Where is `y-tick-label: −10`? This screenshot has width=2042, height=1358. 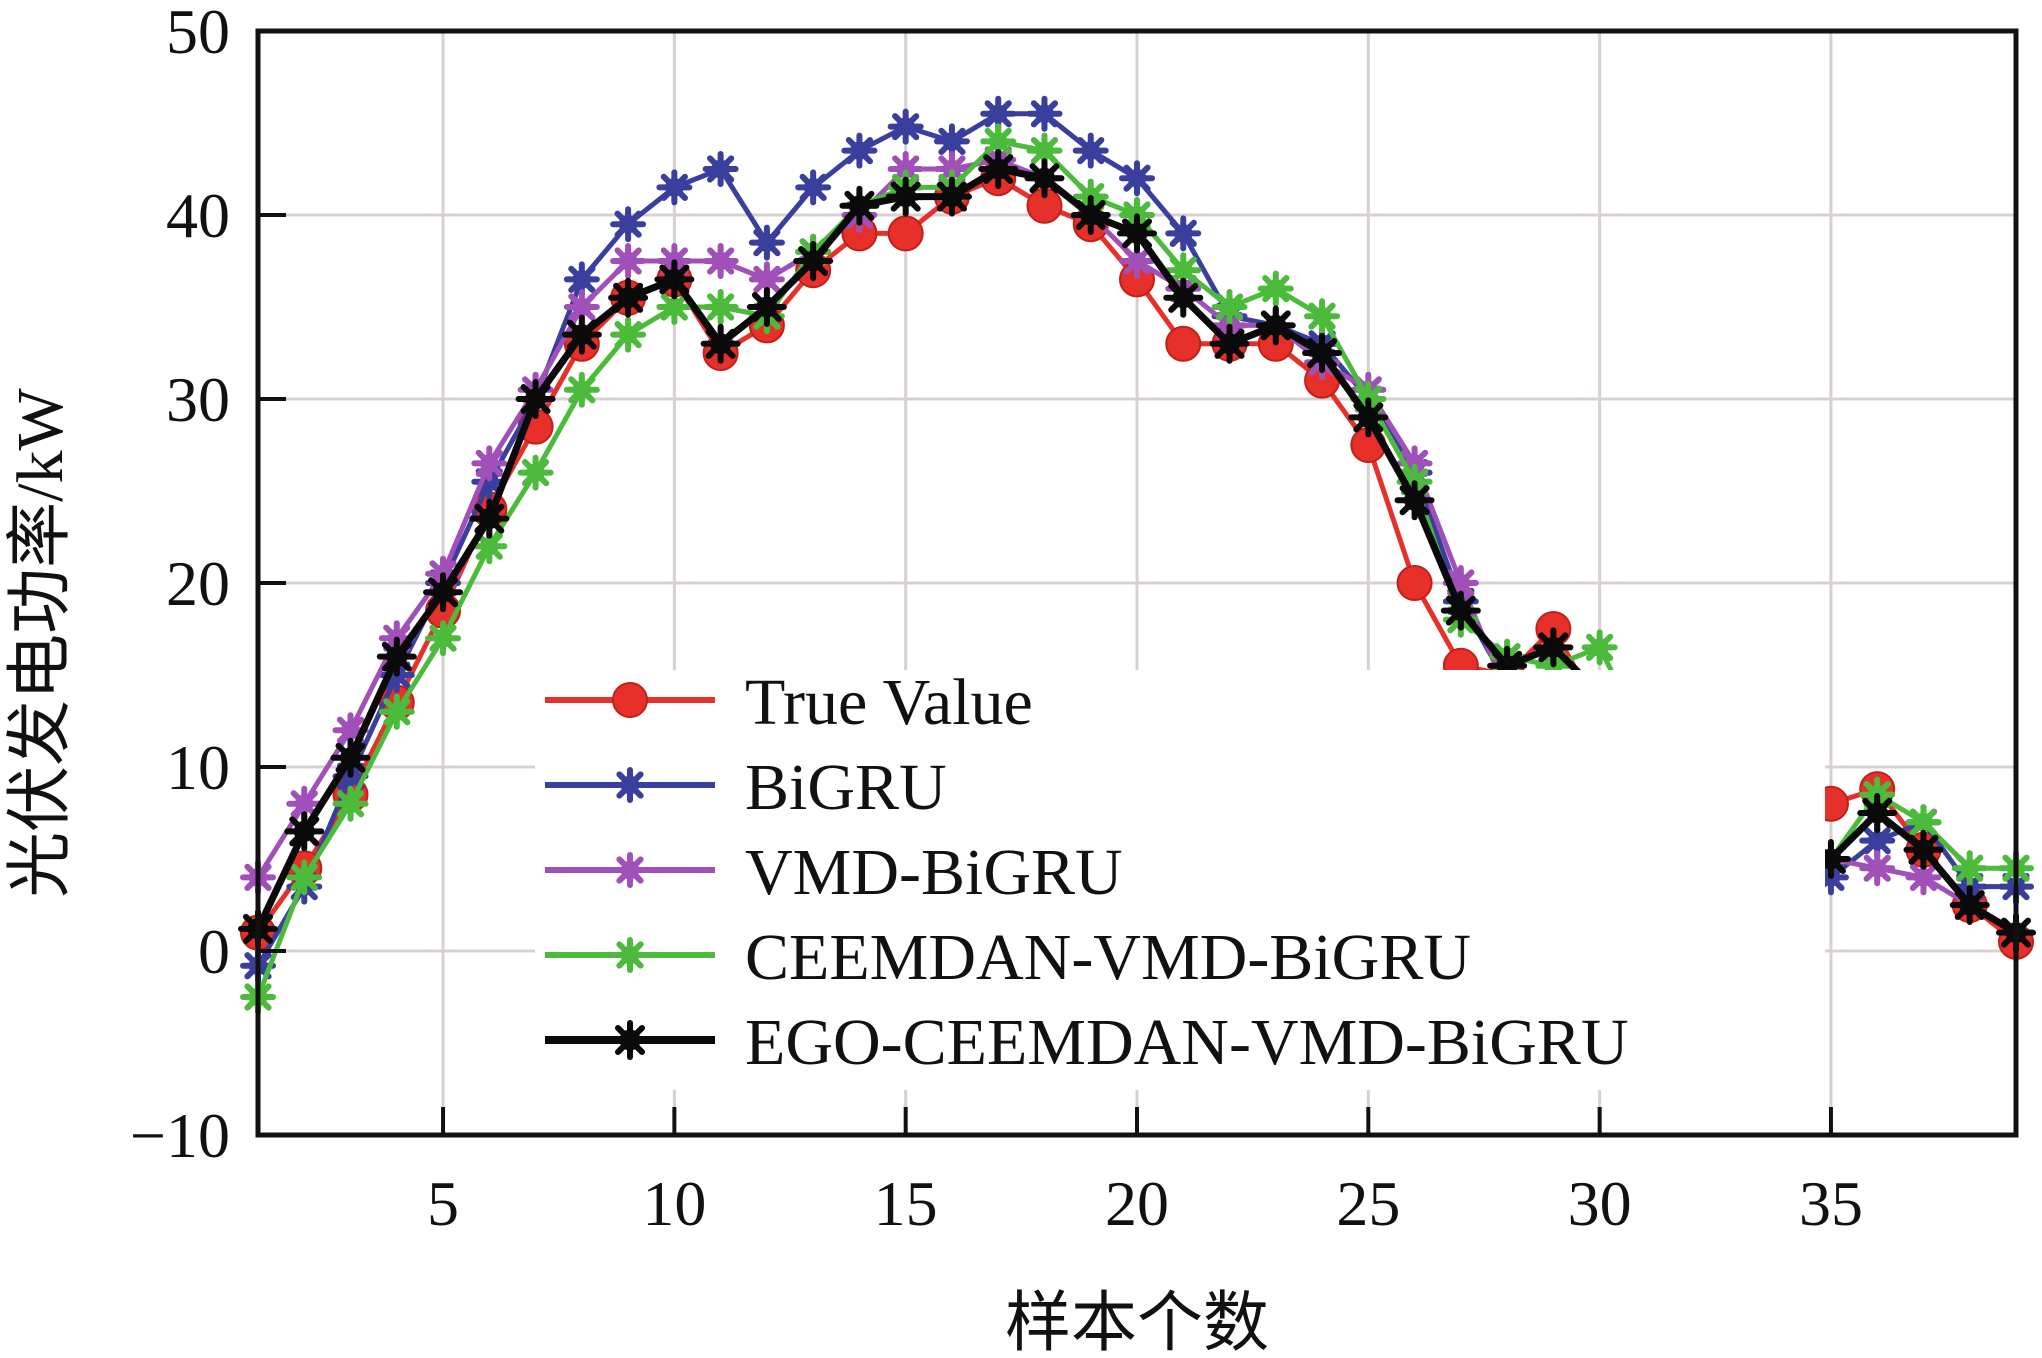
y-tick-label: −10 is located at coordinates (180, 1135).